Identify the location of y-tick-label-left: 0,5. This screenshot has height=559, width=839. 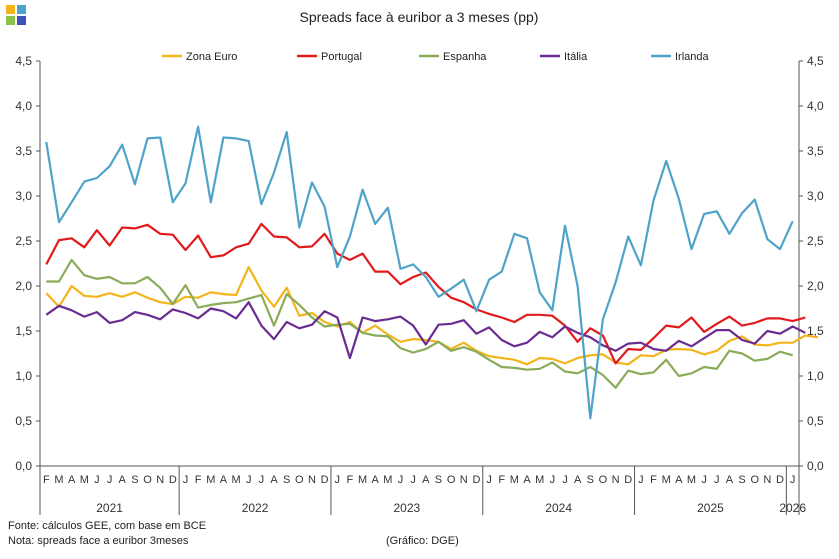
(23, 421).